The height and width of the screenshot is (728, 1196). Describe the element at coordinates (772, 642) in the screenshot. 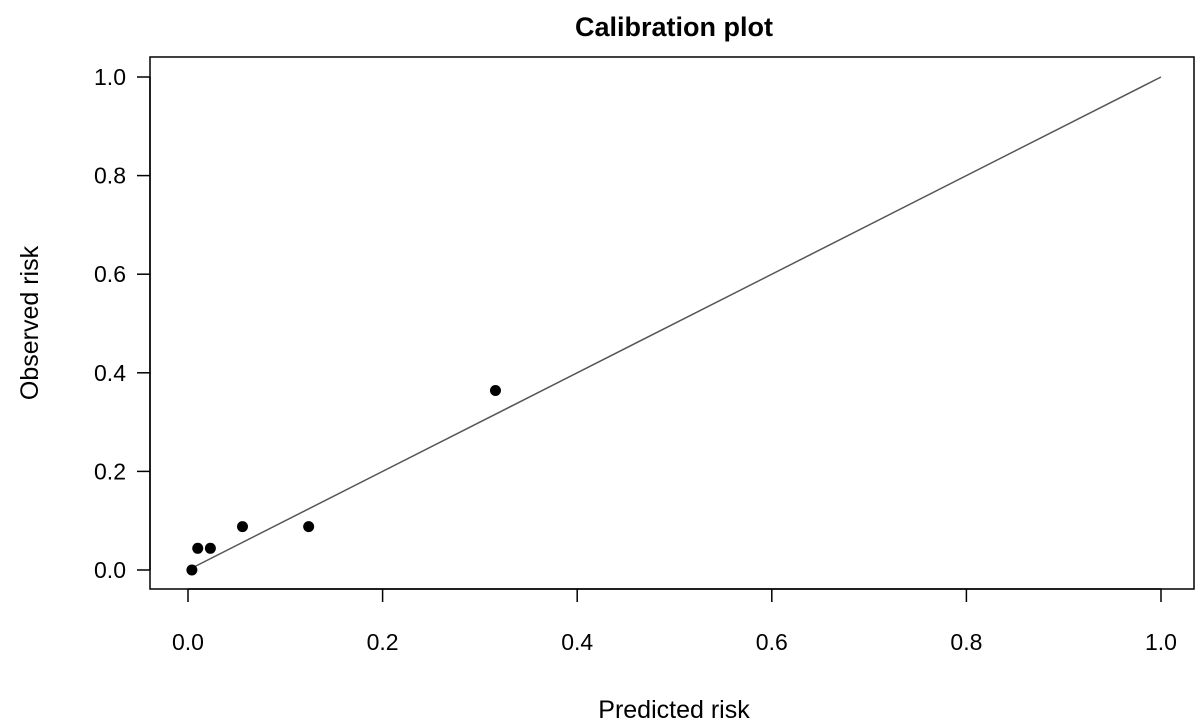

I see `x-tick-label: 0.6` at that location.